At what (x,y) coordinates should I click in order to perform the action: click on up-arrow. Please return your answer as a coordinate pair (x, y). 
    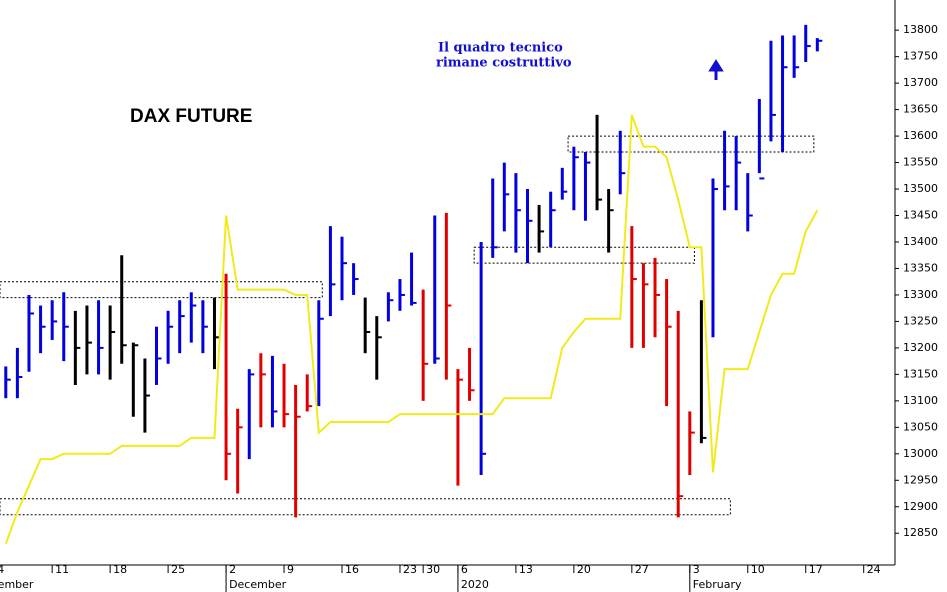
    Looking at the image, I should click on (716, 69).